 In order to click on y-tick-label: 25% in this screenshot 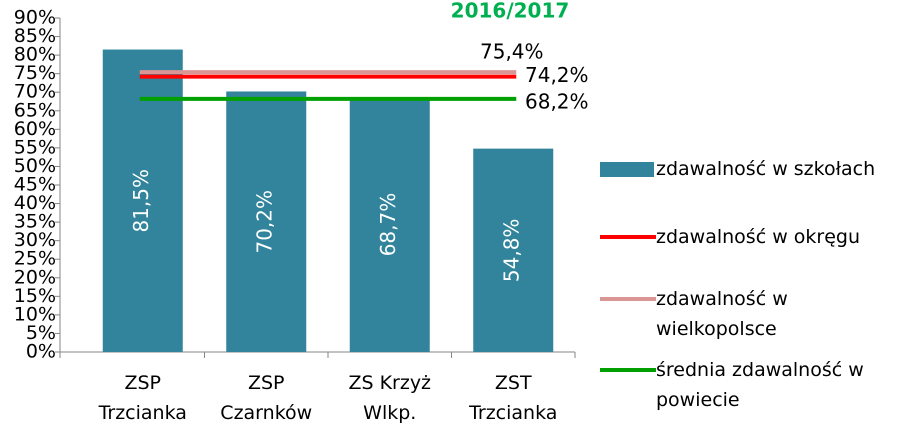, I will do `click(35, 259)`.